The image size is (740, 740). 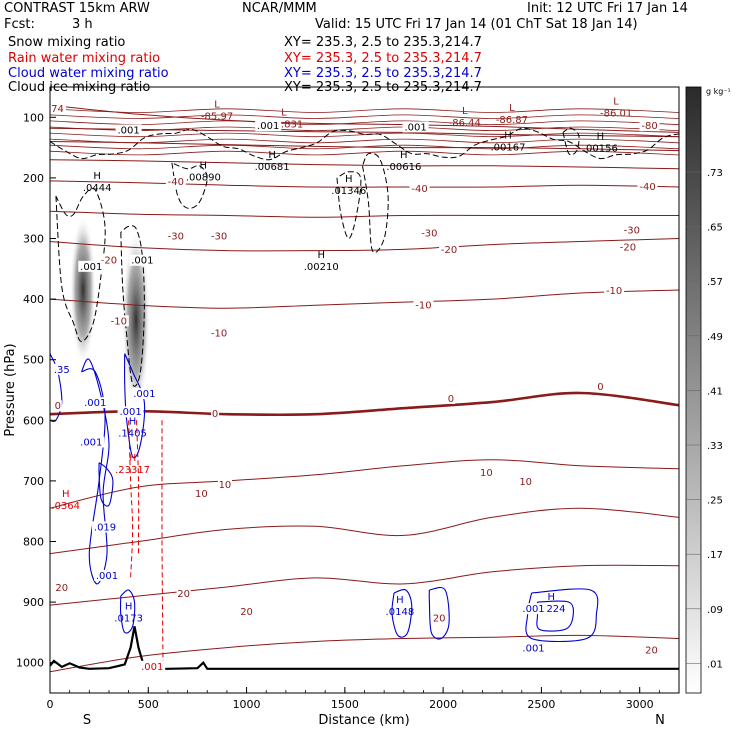 What do you see at coordinates (715, 337) in the screenshot?
I see `colorbar-tick-label-3: .49` at bounding box center [715, 337].